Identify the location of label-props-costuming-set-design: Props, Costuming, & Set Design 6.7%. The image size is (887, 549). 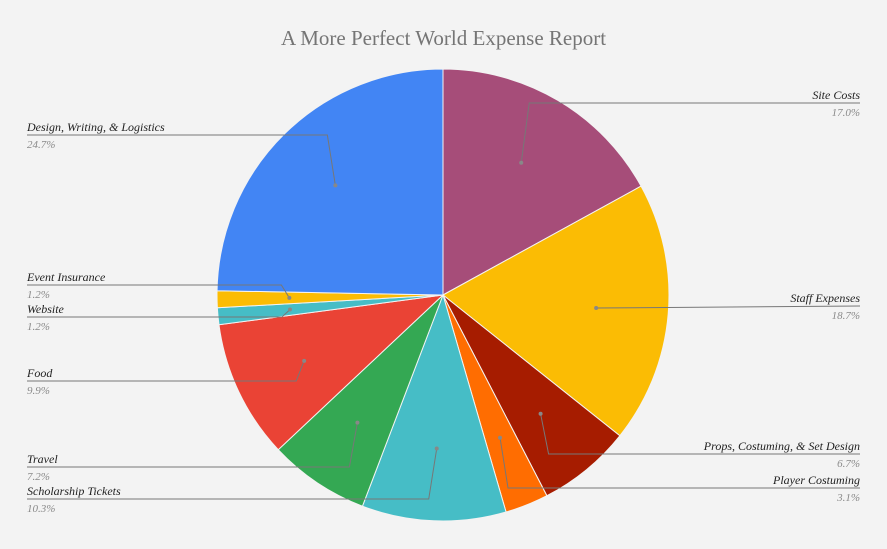
(699, 440).